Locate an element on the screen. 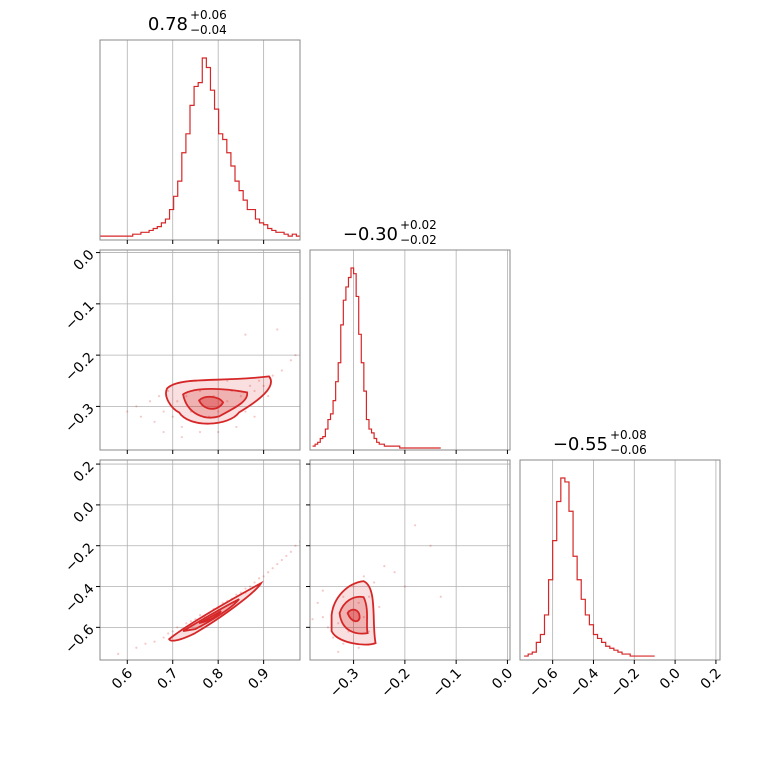 This screenshot has width=760, height=760. y-tick-label: −0.4 is located at coordinates (79, 598).